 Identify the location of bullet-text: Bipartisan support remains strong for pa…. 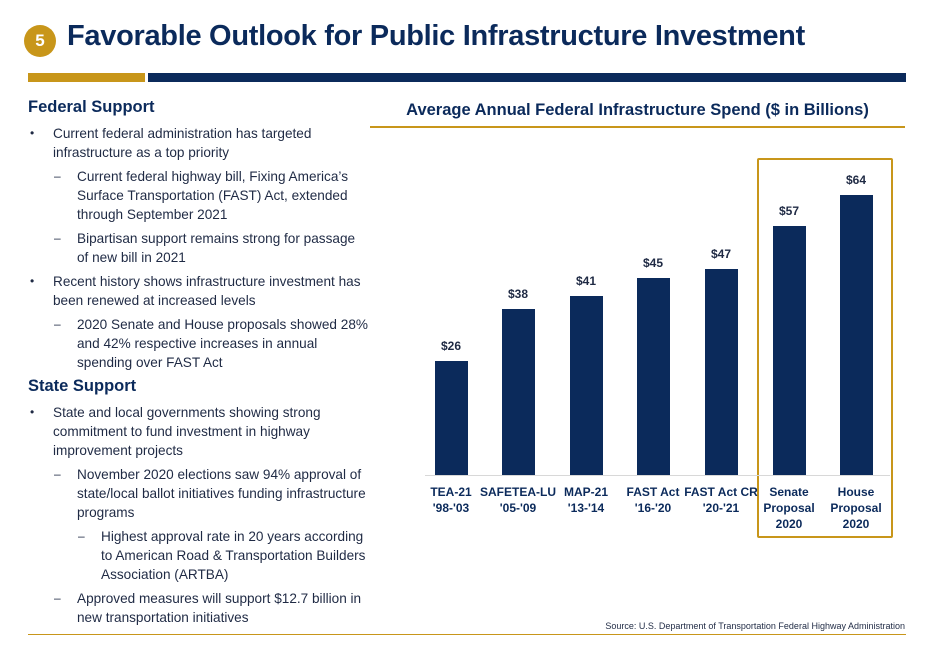
(216, 248).